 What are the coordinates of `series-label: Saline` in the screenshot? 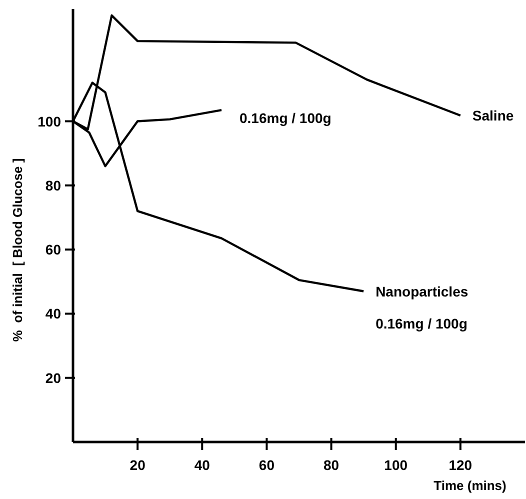 It's located at (493, 115).